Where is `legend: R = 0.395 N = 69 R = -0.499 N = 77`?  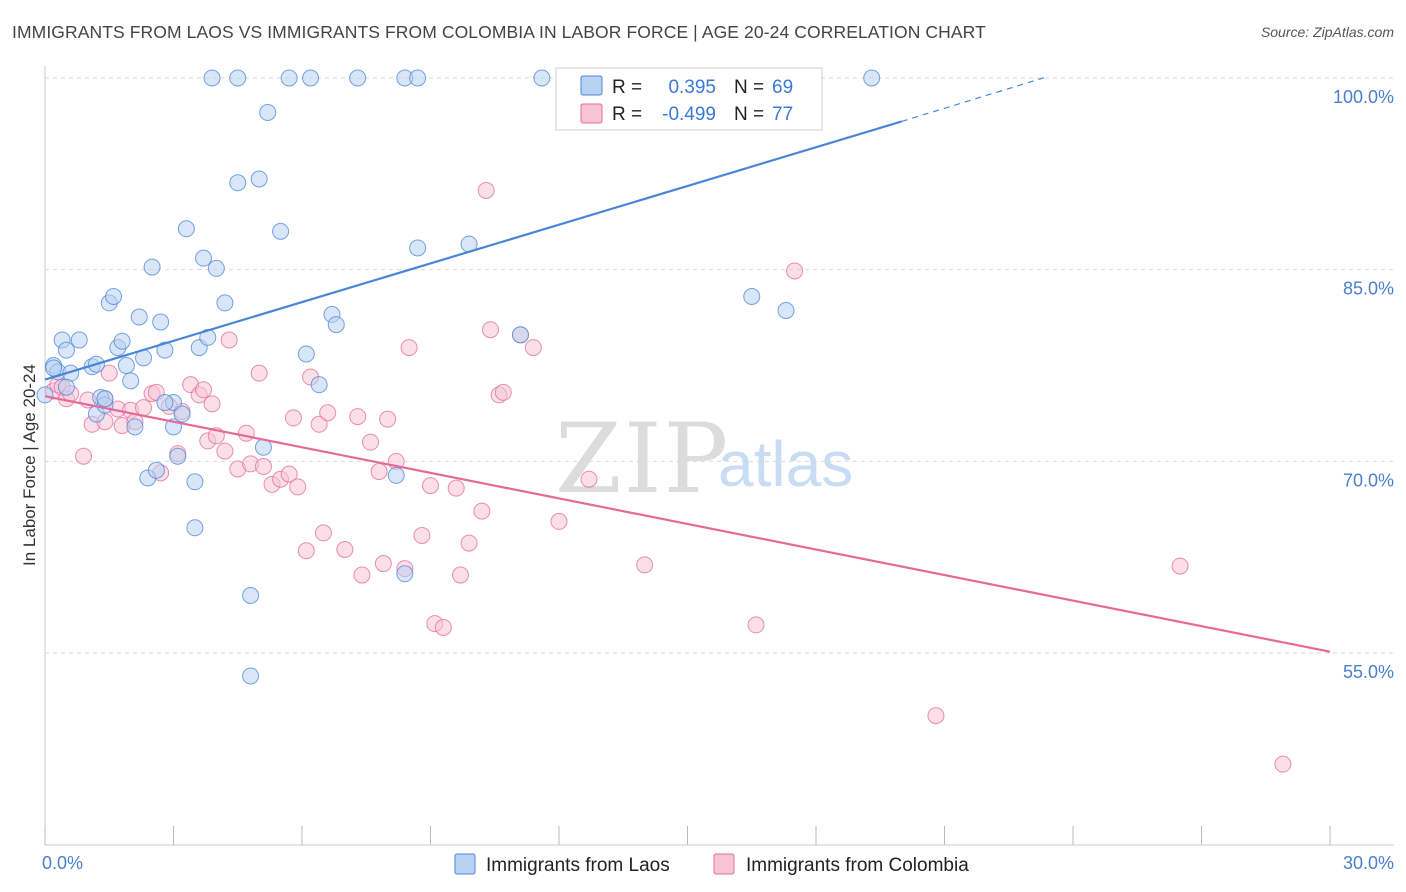 legend: R = 0.395 N = 69 R = -0.499 N = 77 is located at coordinates (689, 99).